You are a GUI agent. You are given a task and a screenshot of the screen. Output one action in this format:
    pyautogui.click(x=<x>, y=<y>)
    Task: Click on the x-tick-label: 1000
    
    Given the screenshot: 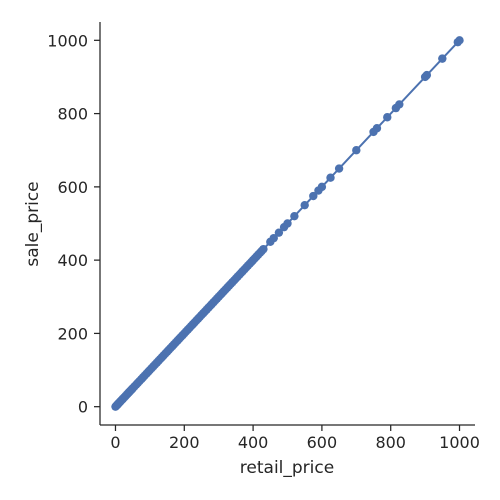 What is the action you would take?
    pyautogui.click(x=459, y=442)
    